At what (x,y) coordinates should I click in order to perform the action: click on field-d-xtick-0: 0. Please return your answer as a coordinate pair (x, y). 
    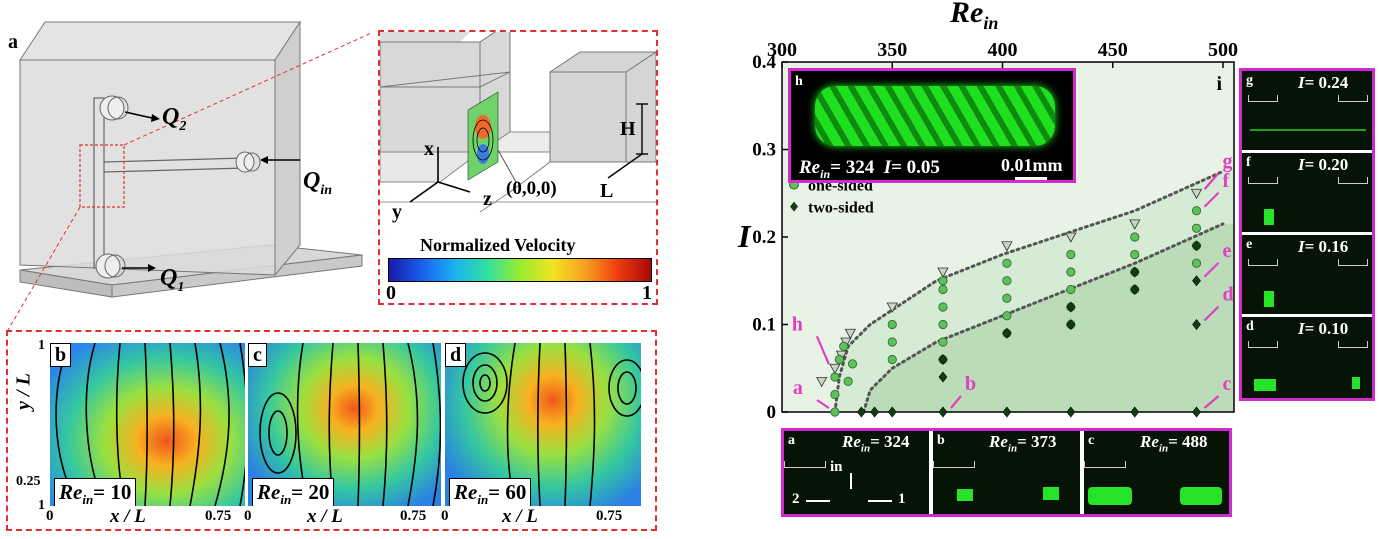
    Looking at the image, I should click on (445, 516).